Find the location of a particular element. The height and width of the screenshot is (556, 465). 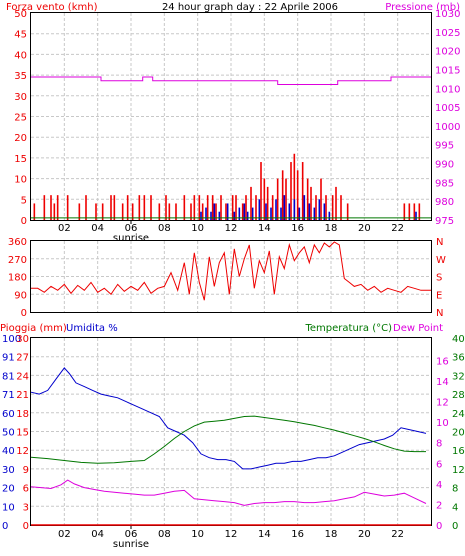

x-tick-label: 12 is located at coordinates (231, 228).